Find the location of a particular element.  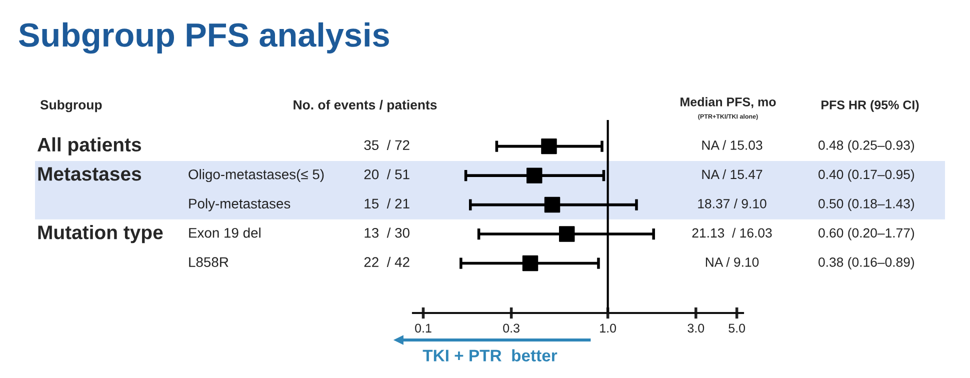

x-tick-label: 5.0 is located at coordinates (737, 328).